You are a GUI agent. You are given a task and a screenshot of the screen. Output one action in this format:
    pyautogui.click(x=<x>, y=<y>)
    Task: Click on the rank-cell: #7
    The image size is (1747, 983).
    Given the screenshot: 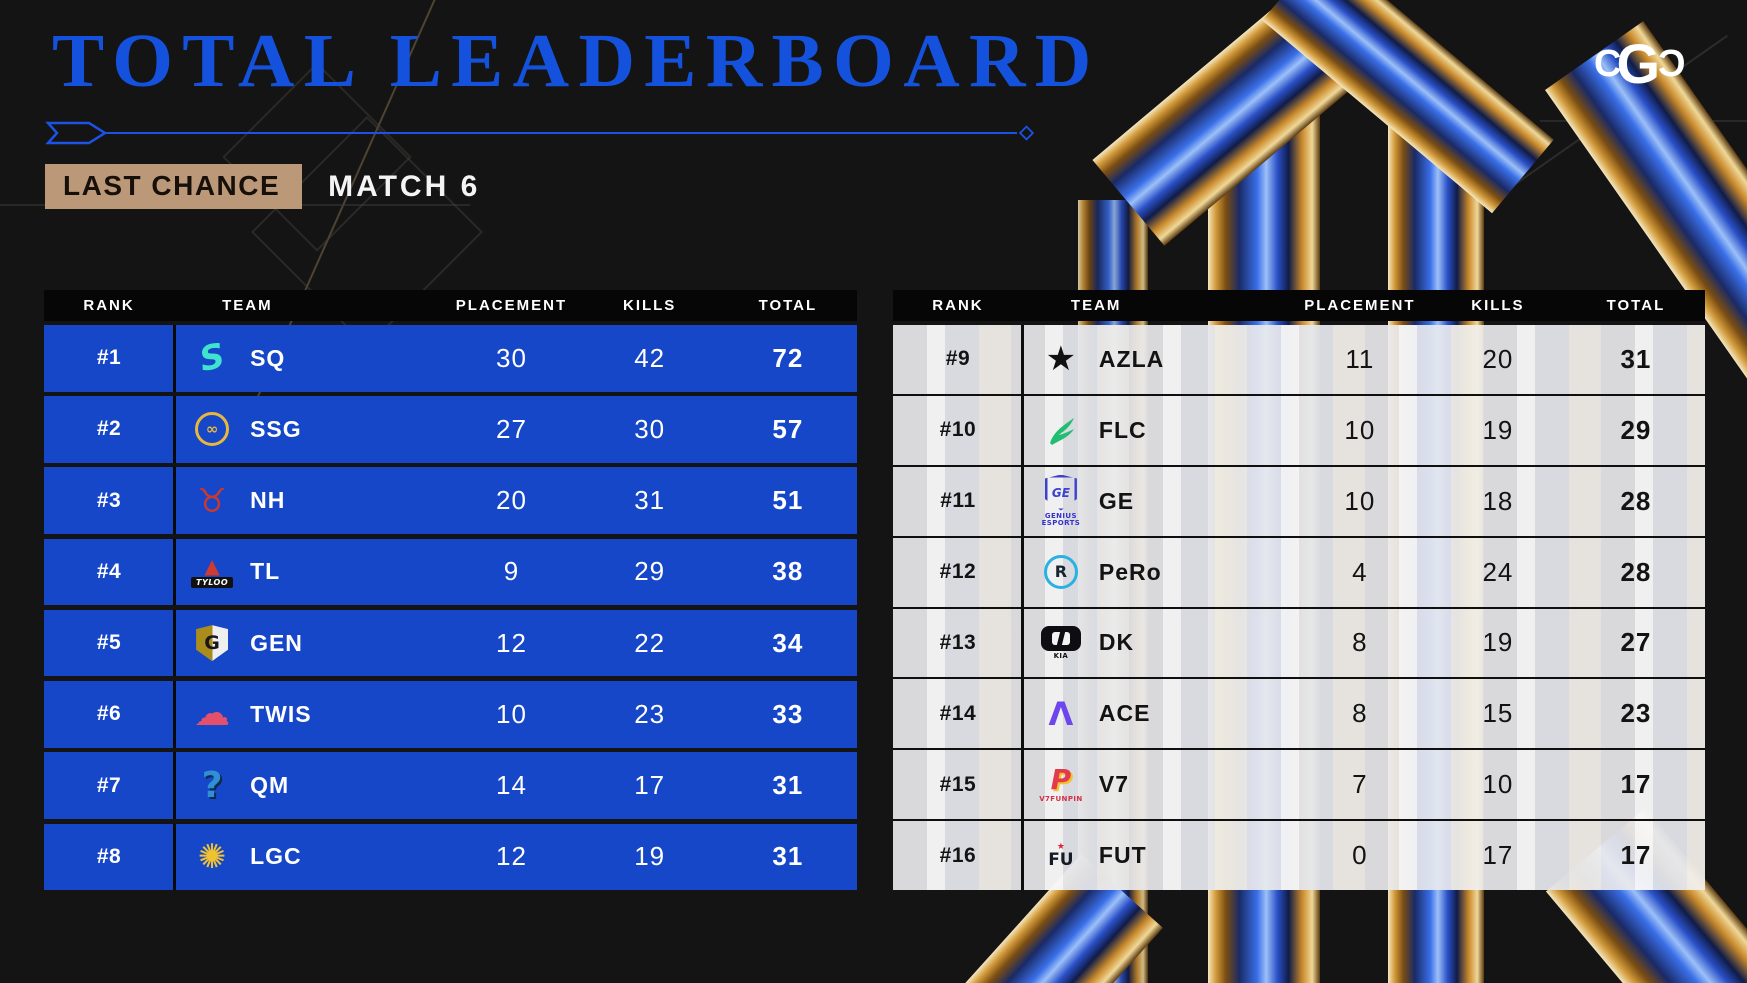 What is the action you would take?
    pyautogui.click(x=109, y=785)
    